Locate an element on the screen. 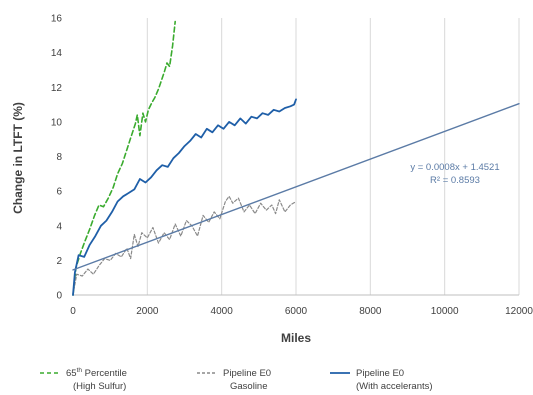 This screenshot has height=395, width=533. x-tick-0: 0 is located at coordinates (73, 311).